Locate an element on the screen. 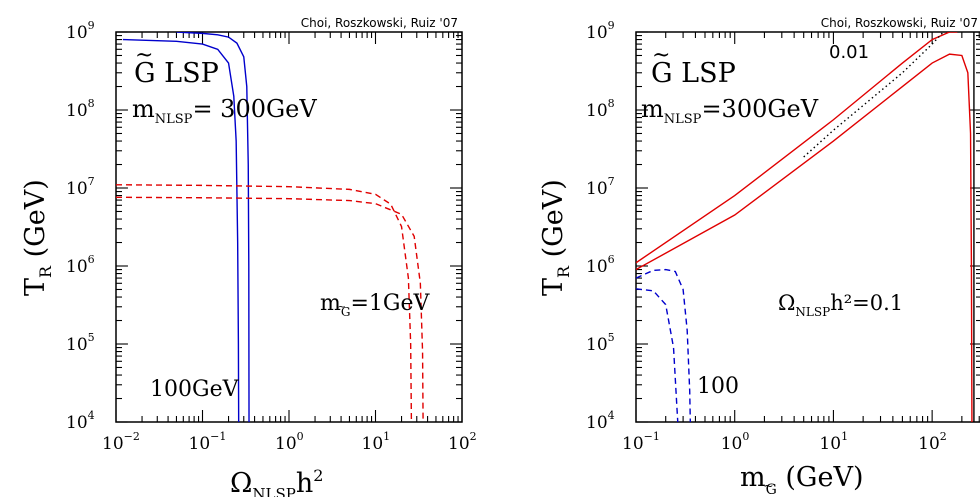 This screenshot has width=980, height=497. right-ytick-label: 10⁸ is located at coordinates (600, 109).